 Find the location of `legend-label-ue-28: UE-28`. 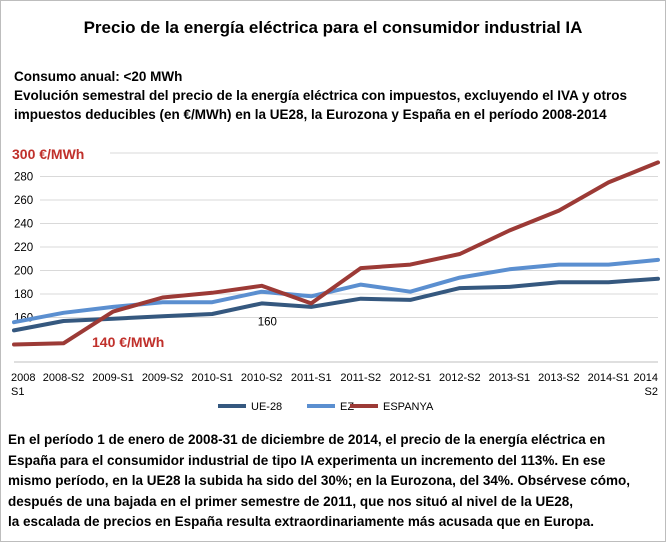

legend-label-ue-28: UE-28 is located at coordinates (266, 407).